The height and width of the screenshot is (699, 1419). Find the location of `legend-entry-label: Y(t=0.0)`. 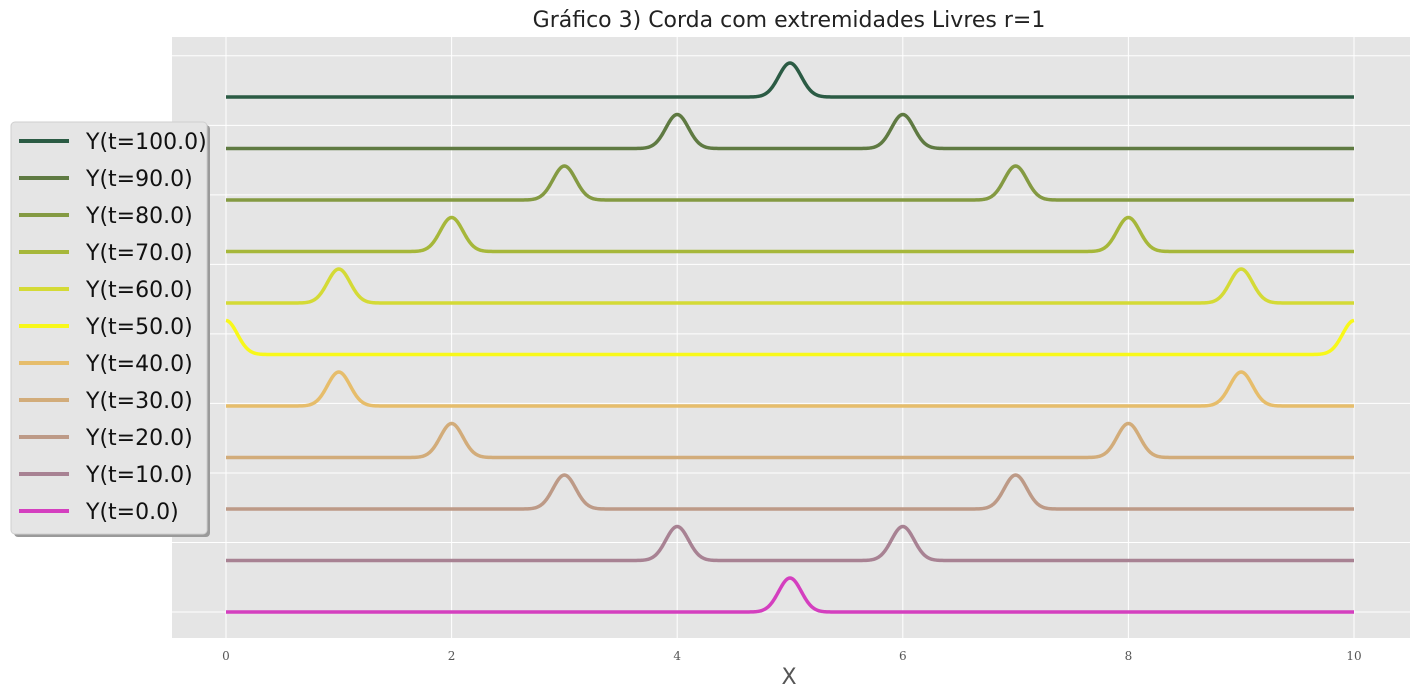

legend-entry-label: Y(t=0.0) is located at coordinates (132, 512).